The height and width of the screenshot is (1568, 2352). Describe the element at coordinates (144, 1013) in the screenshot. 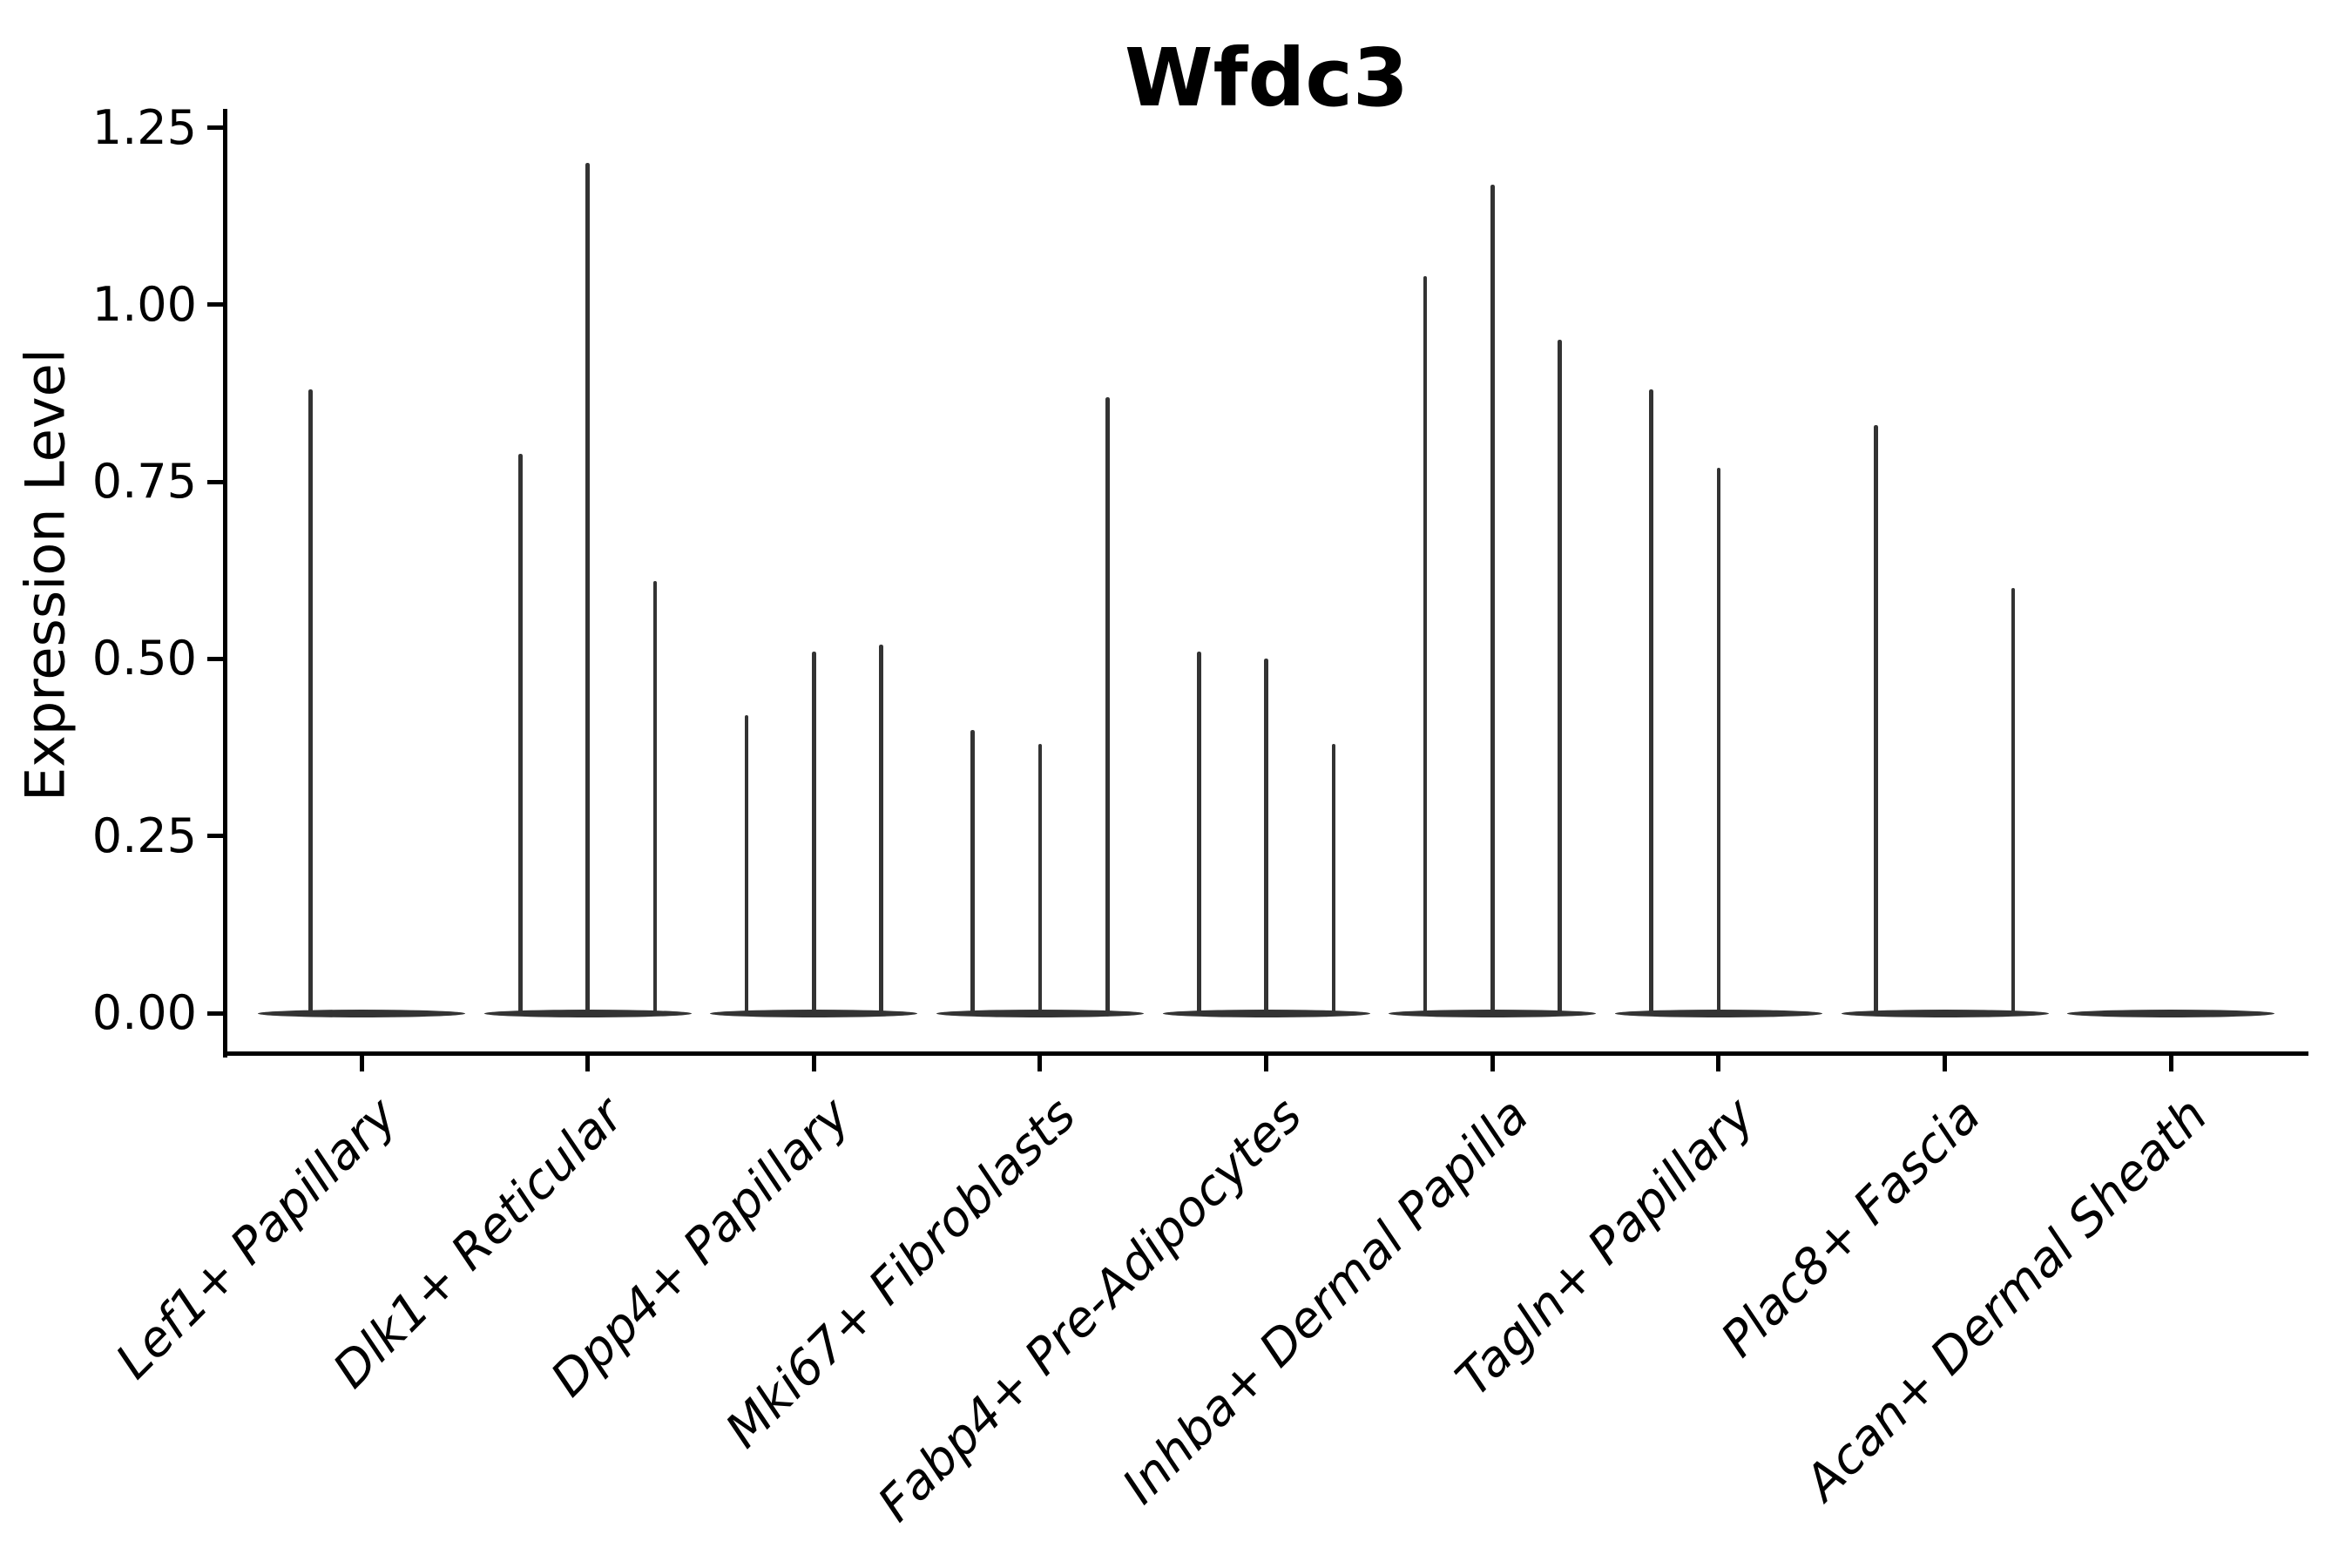

I see `y-tick-label: 0.00` at that location.